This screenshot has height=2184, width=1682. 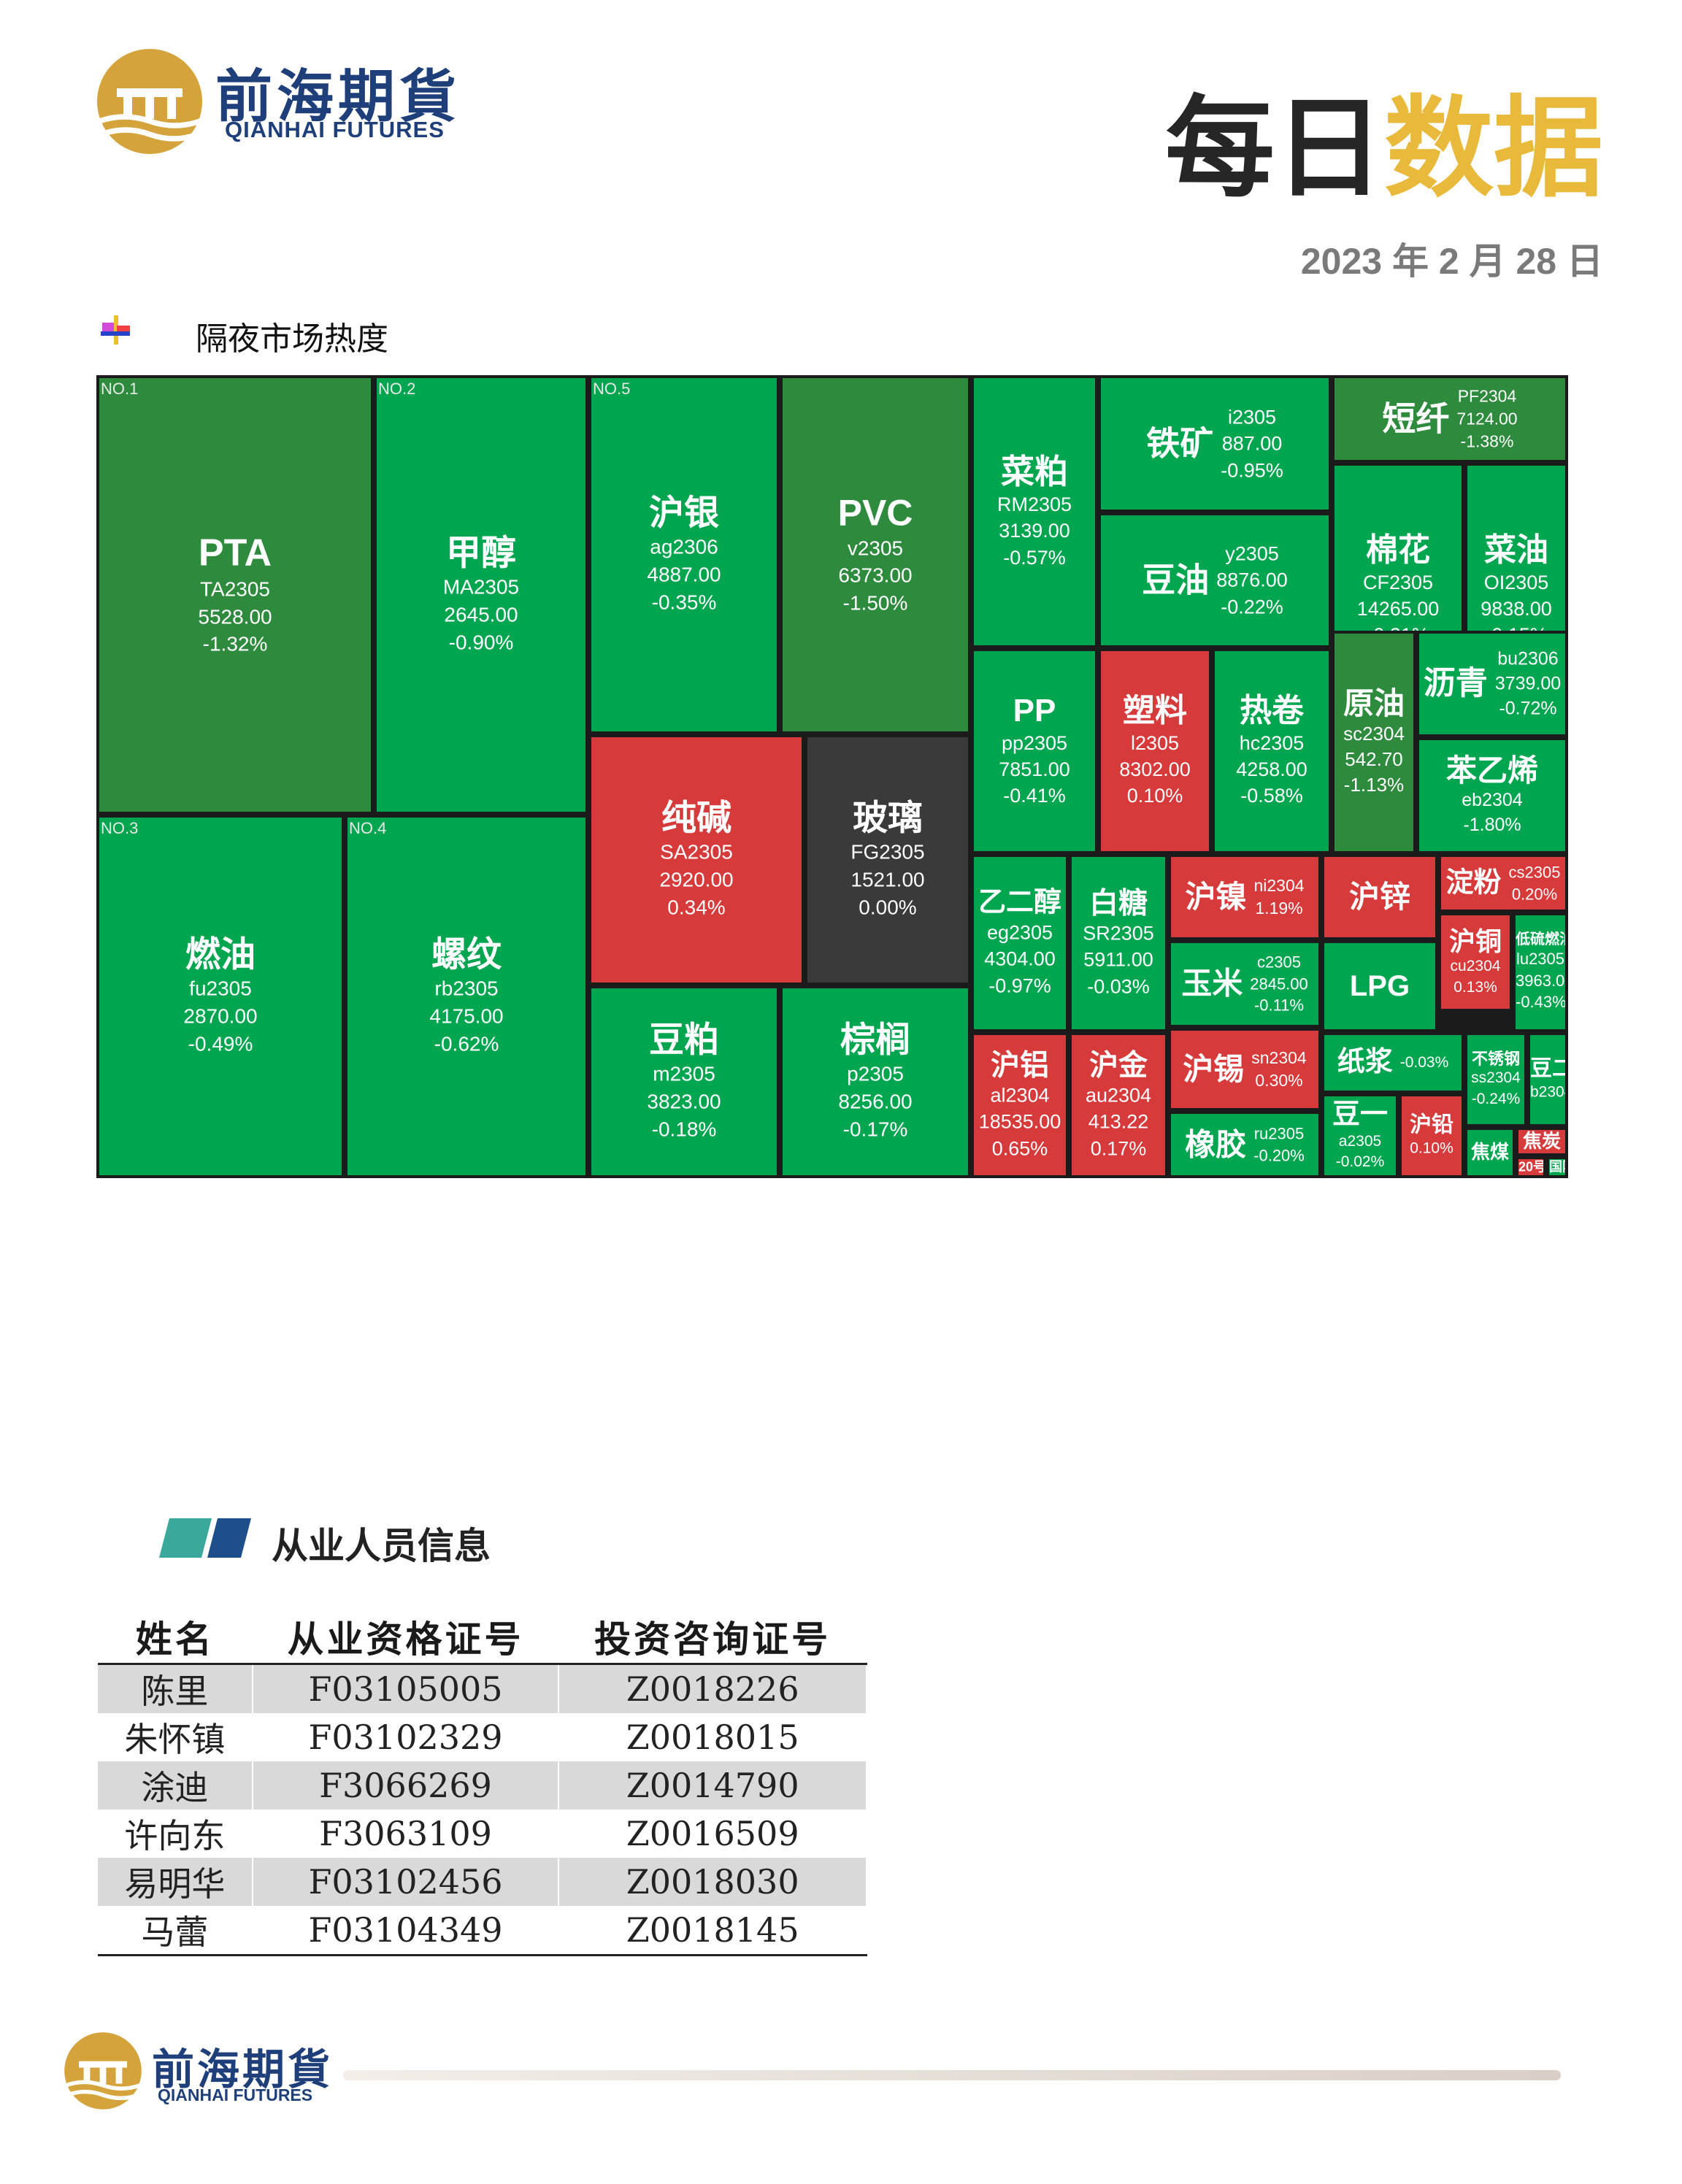 I want to click on cell-details: pp2305 7851.00 -0.41%, so click(x=1034, y=770).